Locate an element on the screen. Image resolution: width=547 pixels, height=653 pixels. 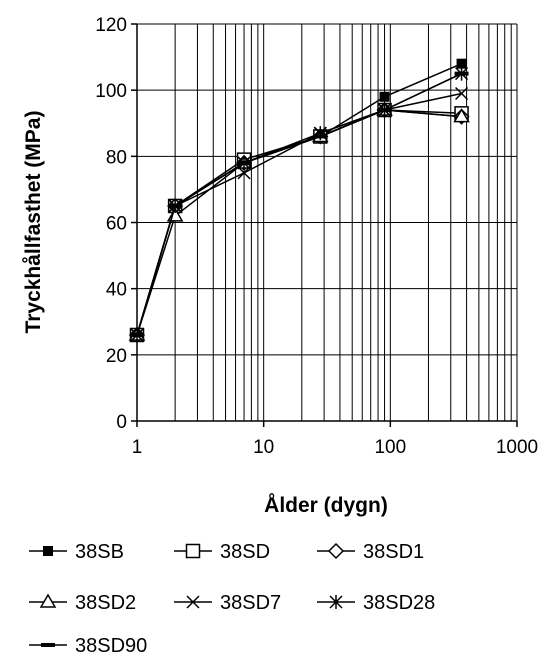
legend-label: 38SD90 is located at coordinates (111, 644).